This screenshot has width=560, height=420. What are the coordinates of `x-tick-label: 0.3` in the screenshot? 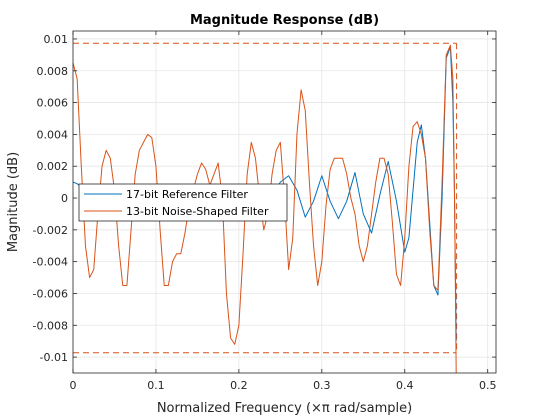 It's located at (322, 385).